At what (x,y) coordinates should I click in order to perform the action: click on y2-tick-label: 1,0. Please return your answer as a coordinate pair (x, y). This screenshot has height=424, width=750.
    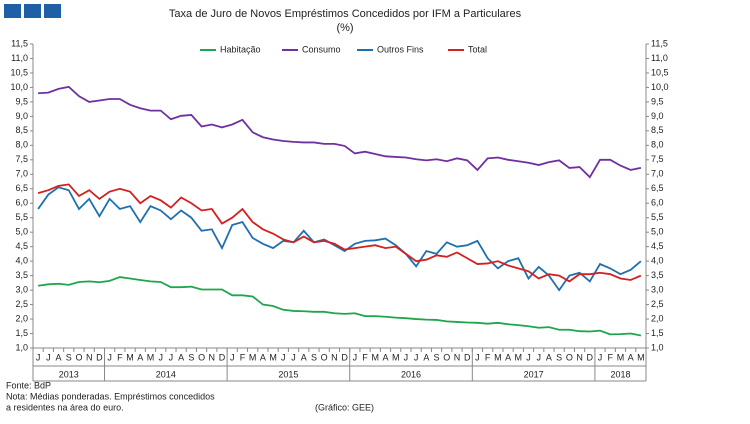
    Looking at the image, I should click on (657, 347).